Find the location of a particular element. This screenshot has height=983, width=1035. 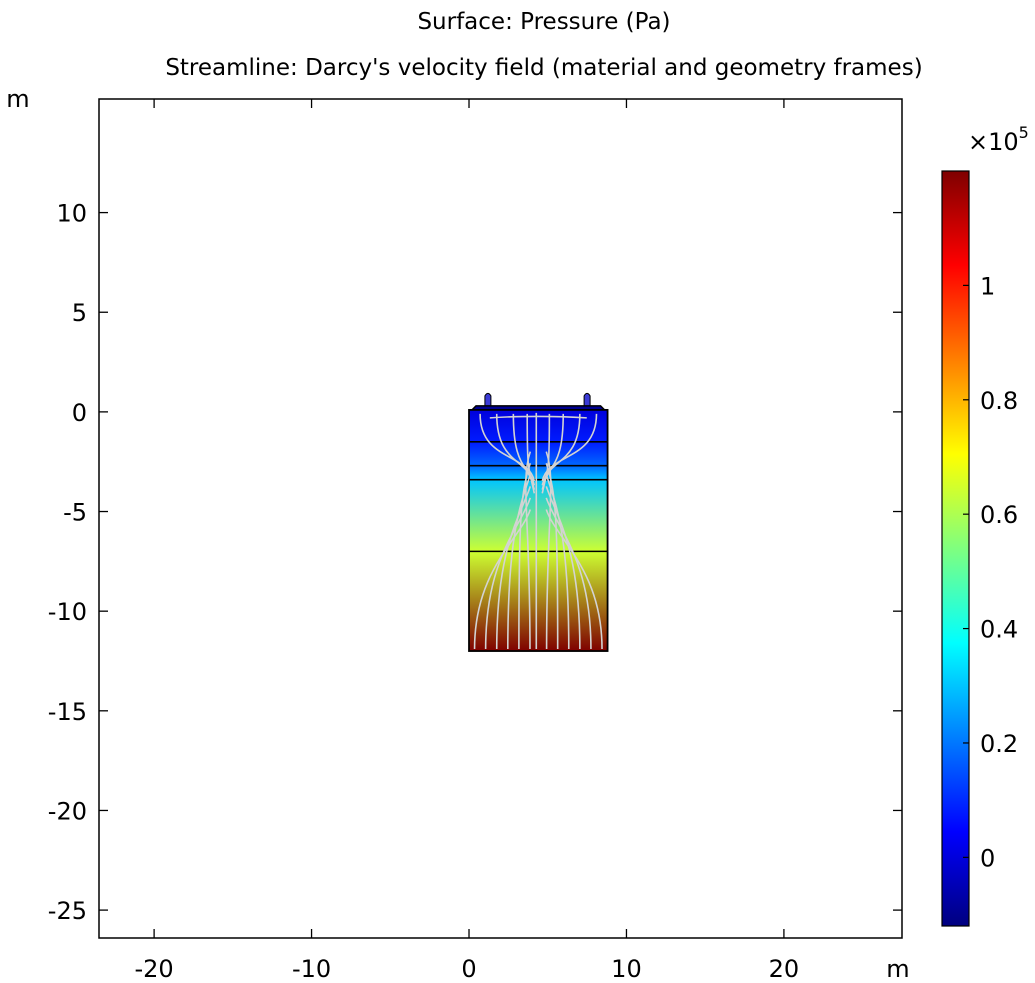

colorbar-multiplier: ×10⁵ is located at coordinates (998, 139).